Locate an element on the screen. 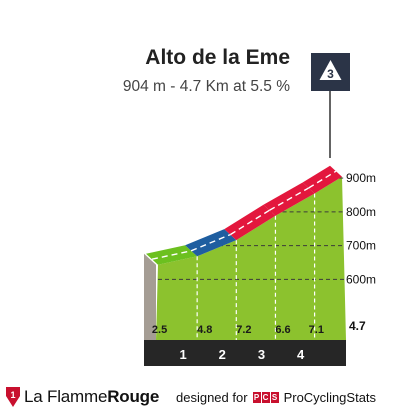 Image resolution: width=405 pixels, height=415 pixels. y-tick-label: 600m is located at coordinates (361, 279).